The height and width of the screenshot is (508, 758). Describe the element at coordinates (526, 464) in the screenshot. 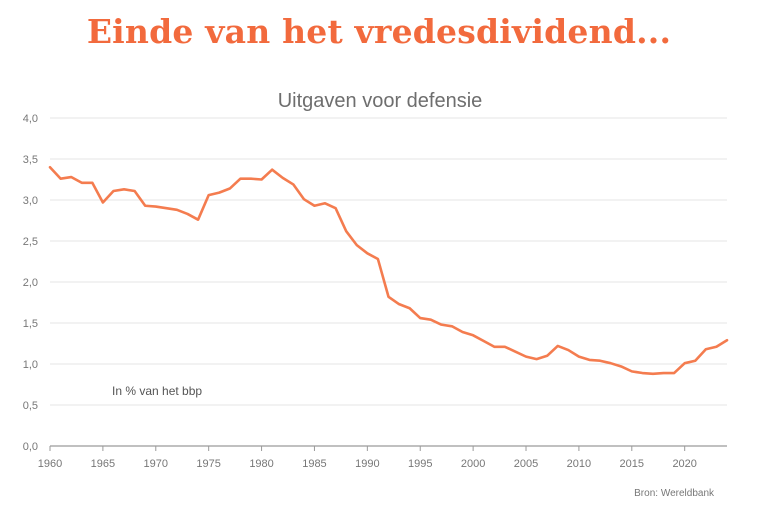

I see `x-tick-label: 2005` at that location.